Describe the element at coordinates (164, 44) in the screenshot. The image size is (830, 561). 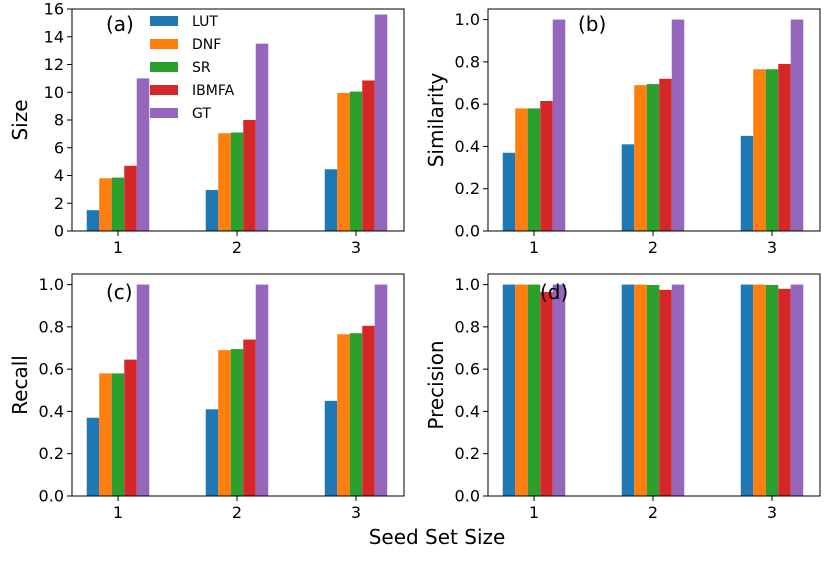
I see `legend-swatch-dnf` at that location.